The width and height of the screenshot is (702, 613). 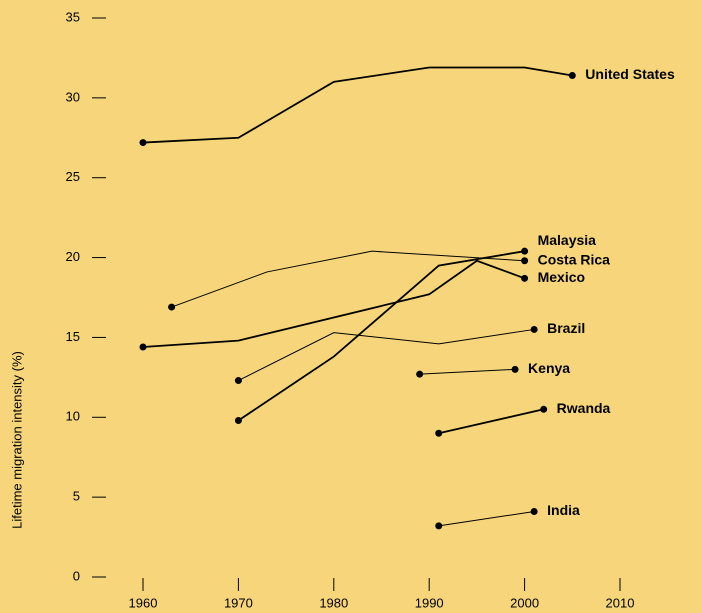 What do you see at coordinates (73, 336) in the screenshot?
I see `y-tick-label: 15` at bounding box center [73, 336].